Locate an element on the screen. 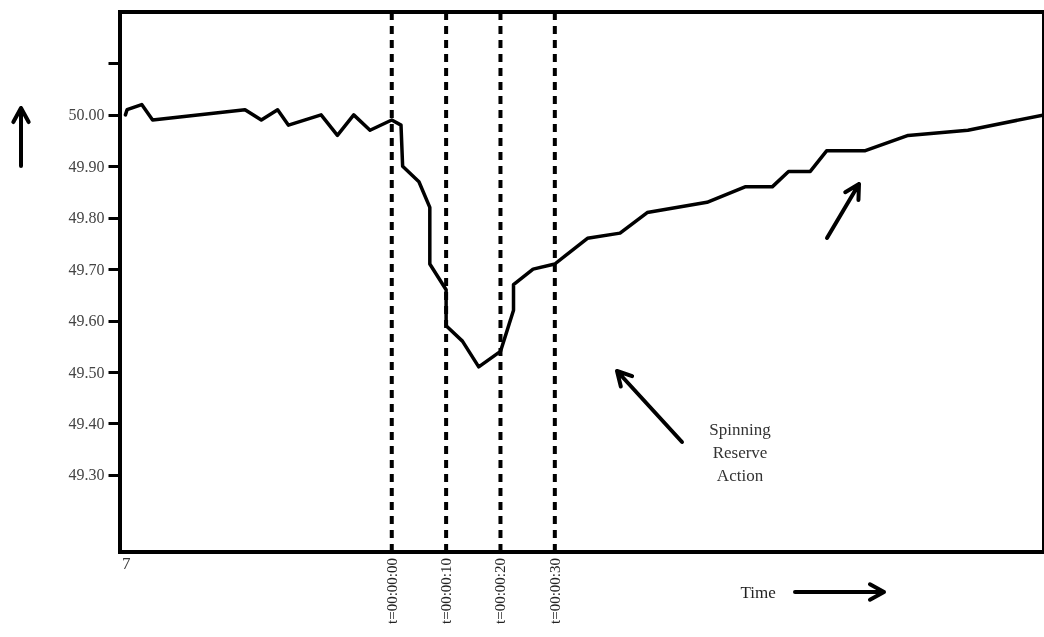 This screenshot has width=1044, height=637. y-tick-label: 49.90 is located at coordinates (86, 166).